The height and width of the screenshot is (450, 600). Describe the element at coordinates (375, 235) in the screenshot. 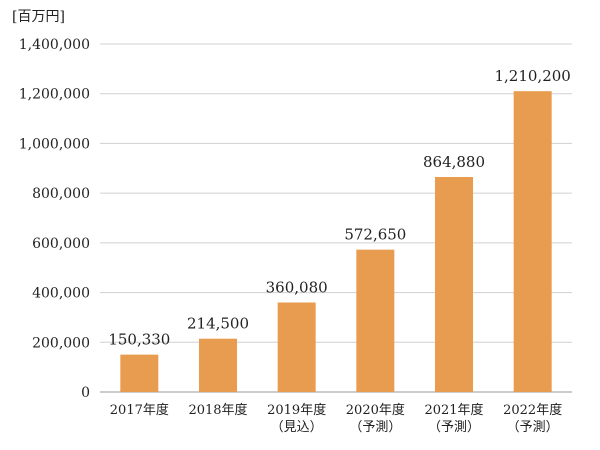

I see `data-label: 572,650` at that location.